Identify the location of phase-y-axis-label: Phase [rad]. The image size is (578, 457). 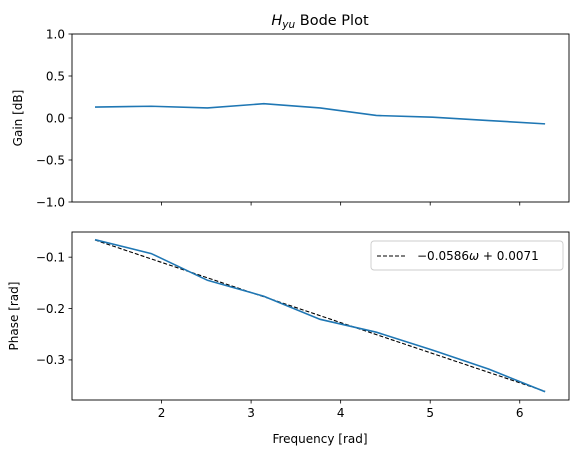
(14, 316).